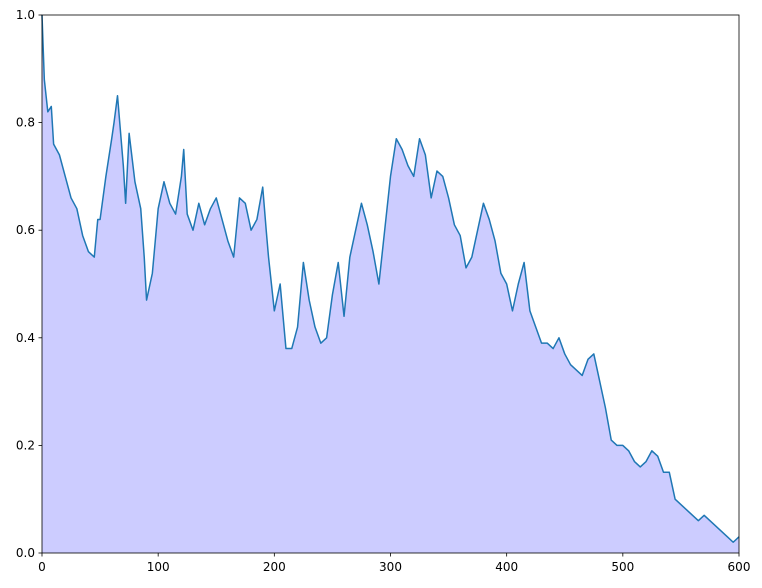 The width and height of the screenshot is (762, 588). I want to click on x-tick-label: 400, so click(506, 567).